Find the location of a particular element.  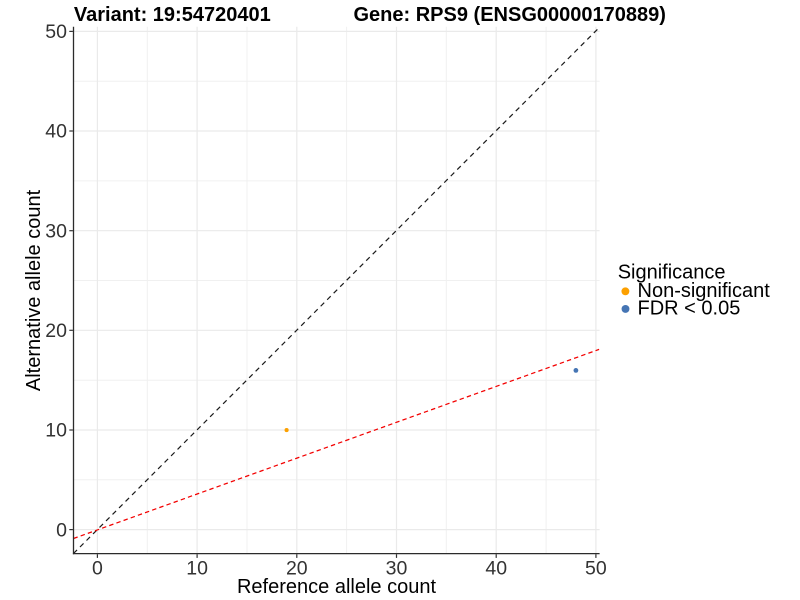

svg-text: Reference allele count is located at coordinates (336, 587).